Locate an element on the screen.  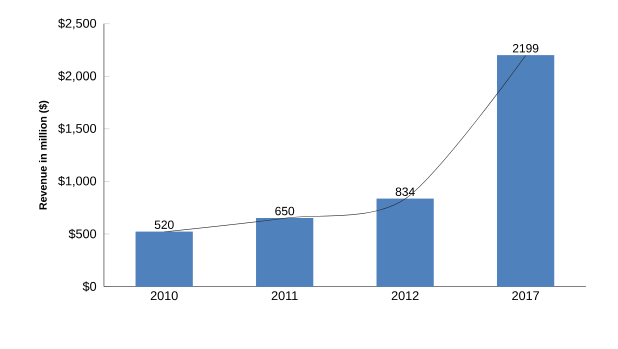
x-tick-label: 2010 is located at coordinates (164, 295).